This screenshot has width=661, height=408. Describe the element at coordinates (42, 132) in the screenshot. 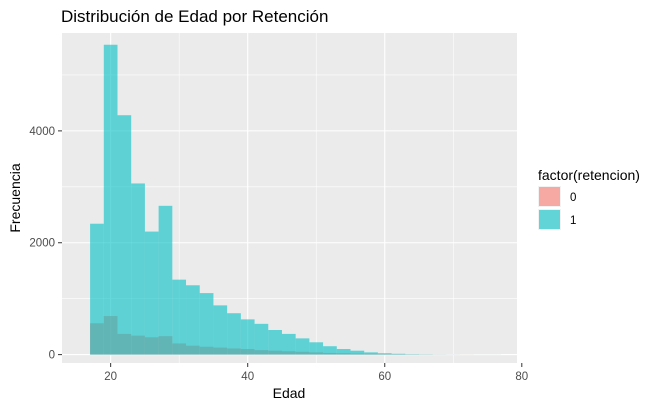

I see `y-tick-label: 4000` at that location.